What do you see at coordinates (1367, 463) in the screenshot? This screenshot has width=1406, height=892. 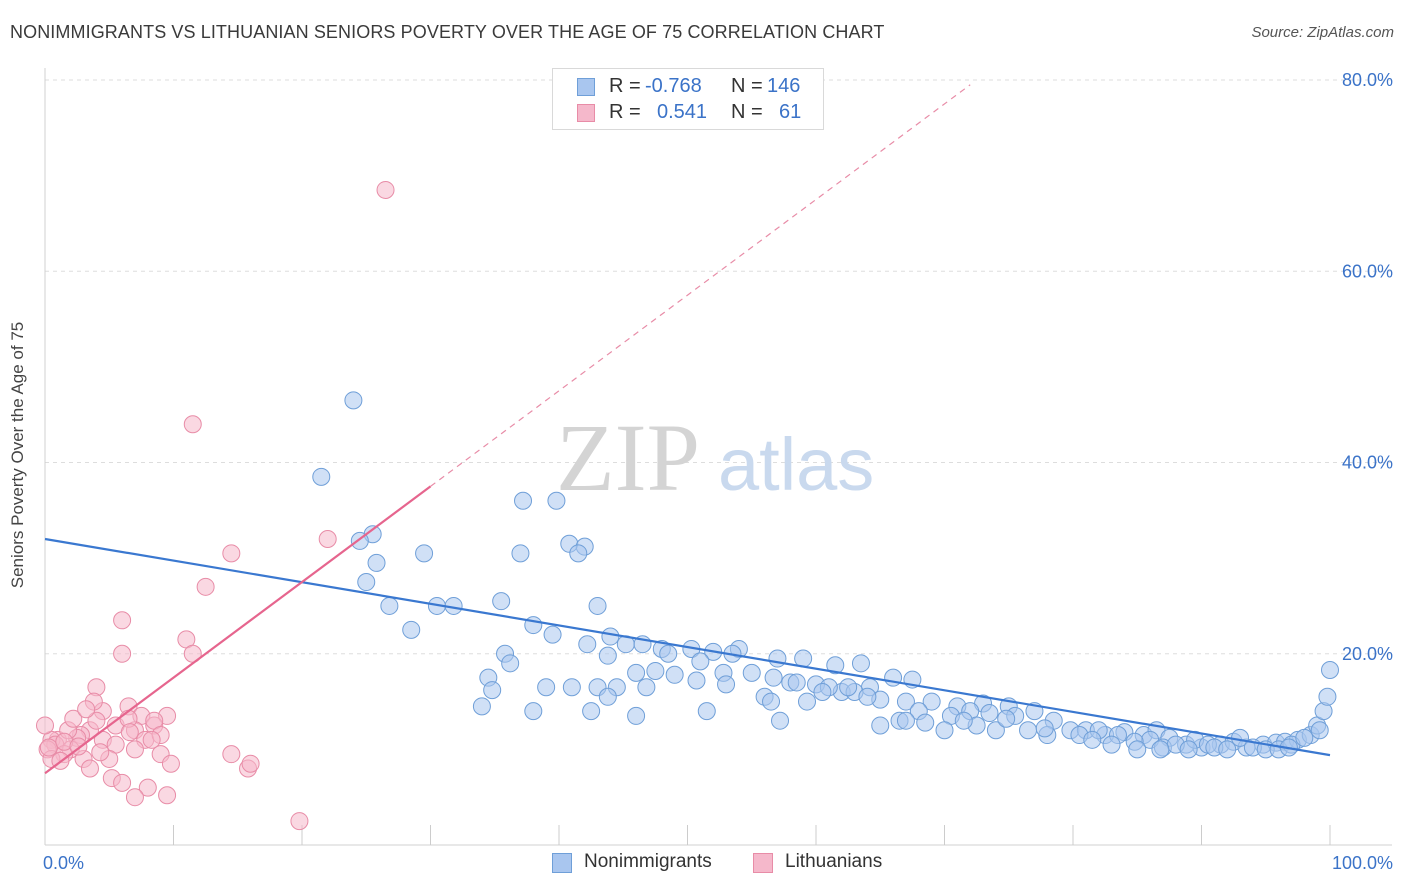 I see `y-tick-label: 40.0%` at bounding box center [1367, 463].